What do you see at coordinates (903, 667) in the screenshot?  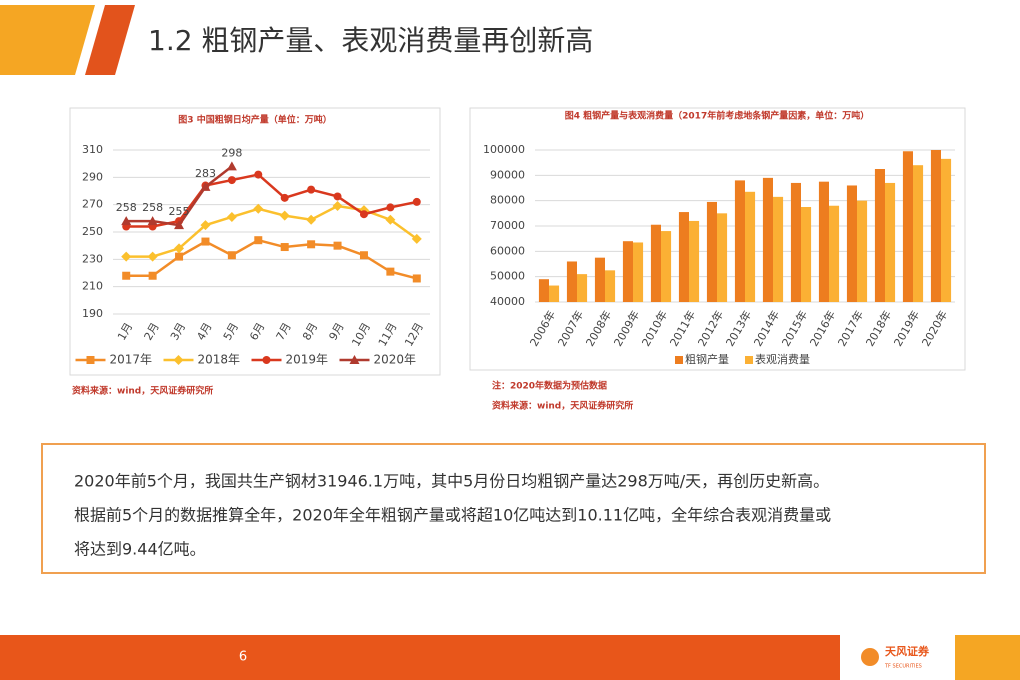 I see `logo-sub: TF SECURITIES` at bounding box center [903, 667].